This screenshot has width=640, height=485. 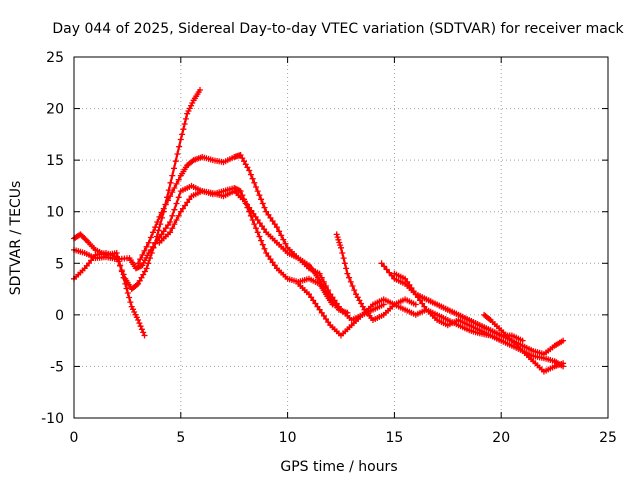 What do you see at coordinates (16, 238) in the screenshot?
I see `y-axis-label: SDTVAR / TECUs` at bounding box center [16, 238].